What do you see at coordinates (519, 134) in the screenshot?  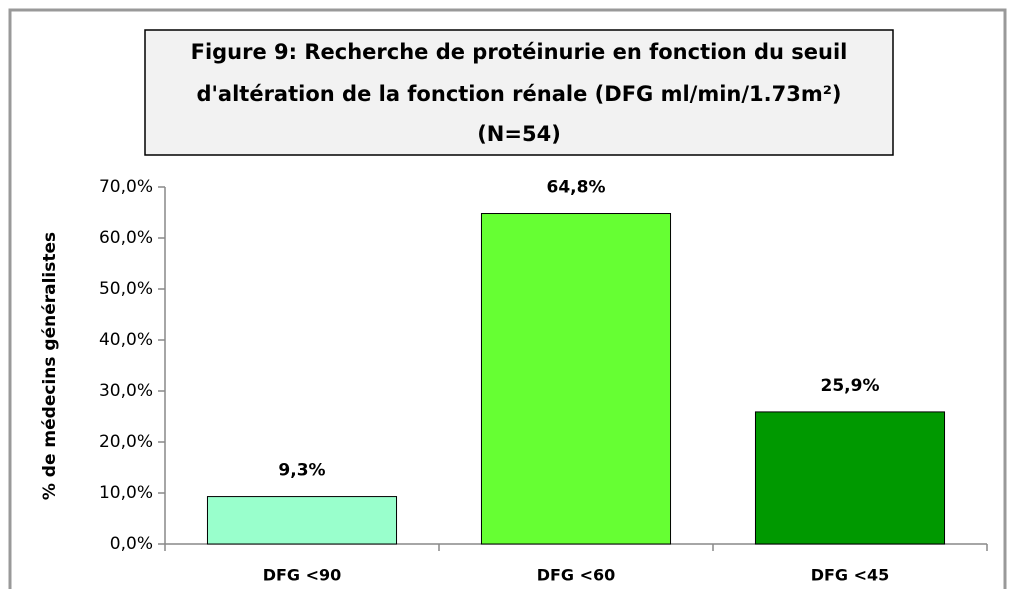 I see `chart-title: (N=54)` at bounding box center [519, 134].